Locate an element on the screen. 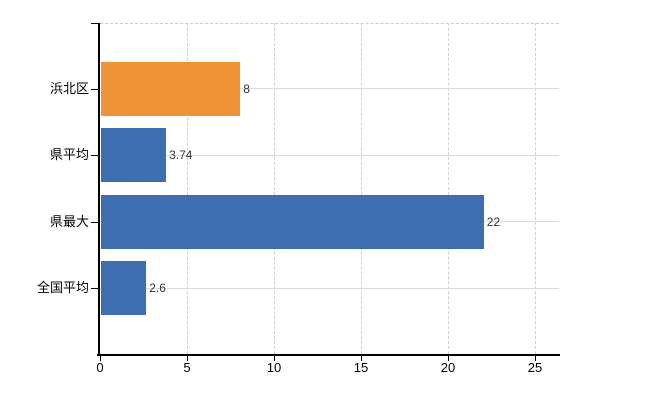 This screenshot has height=400, width=650. category-label: 浜北区 is located at coordinates (69, 88).